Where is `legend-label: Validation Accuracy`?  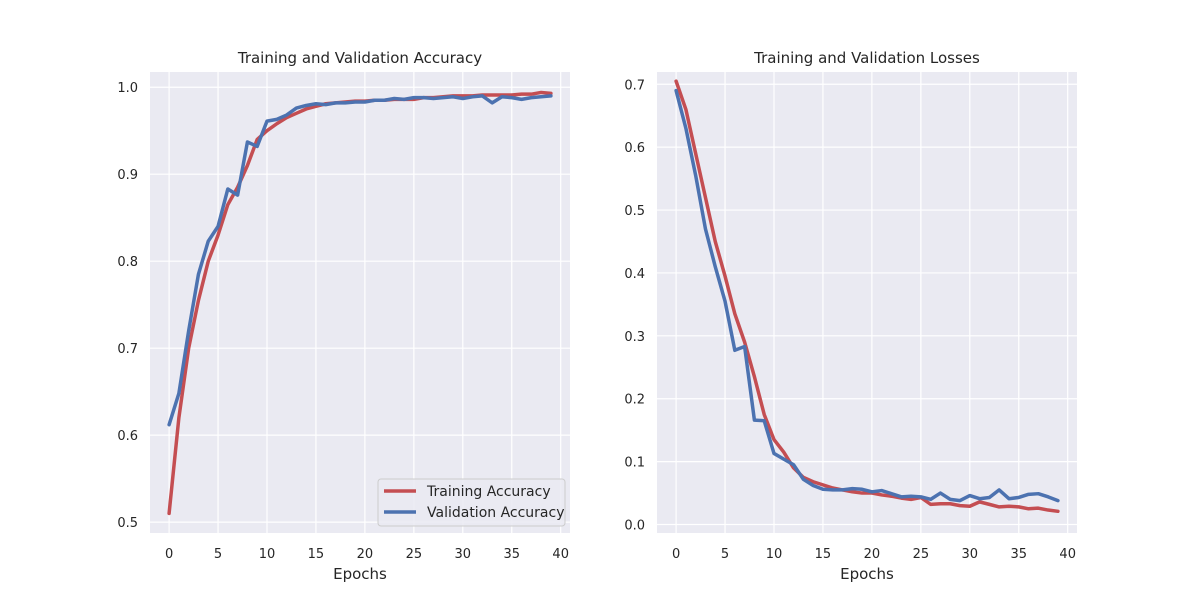
legend-label: Validation Accuracy is located at coordinates (496, 513).